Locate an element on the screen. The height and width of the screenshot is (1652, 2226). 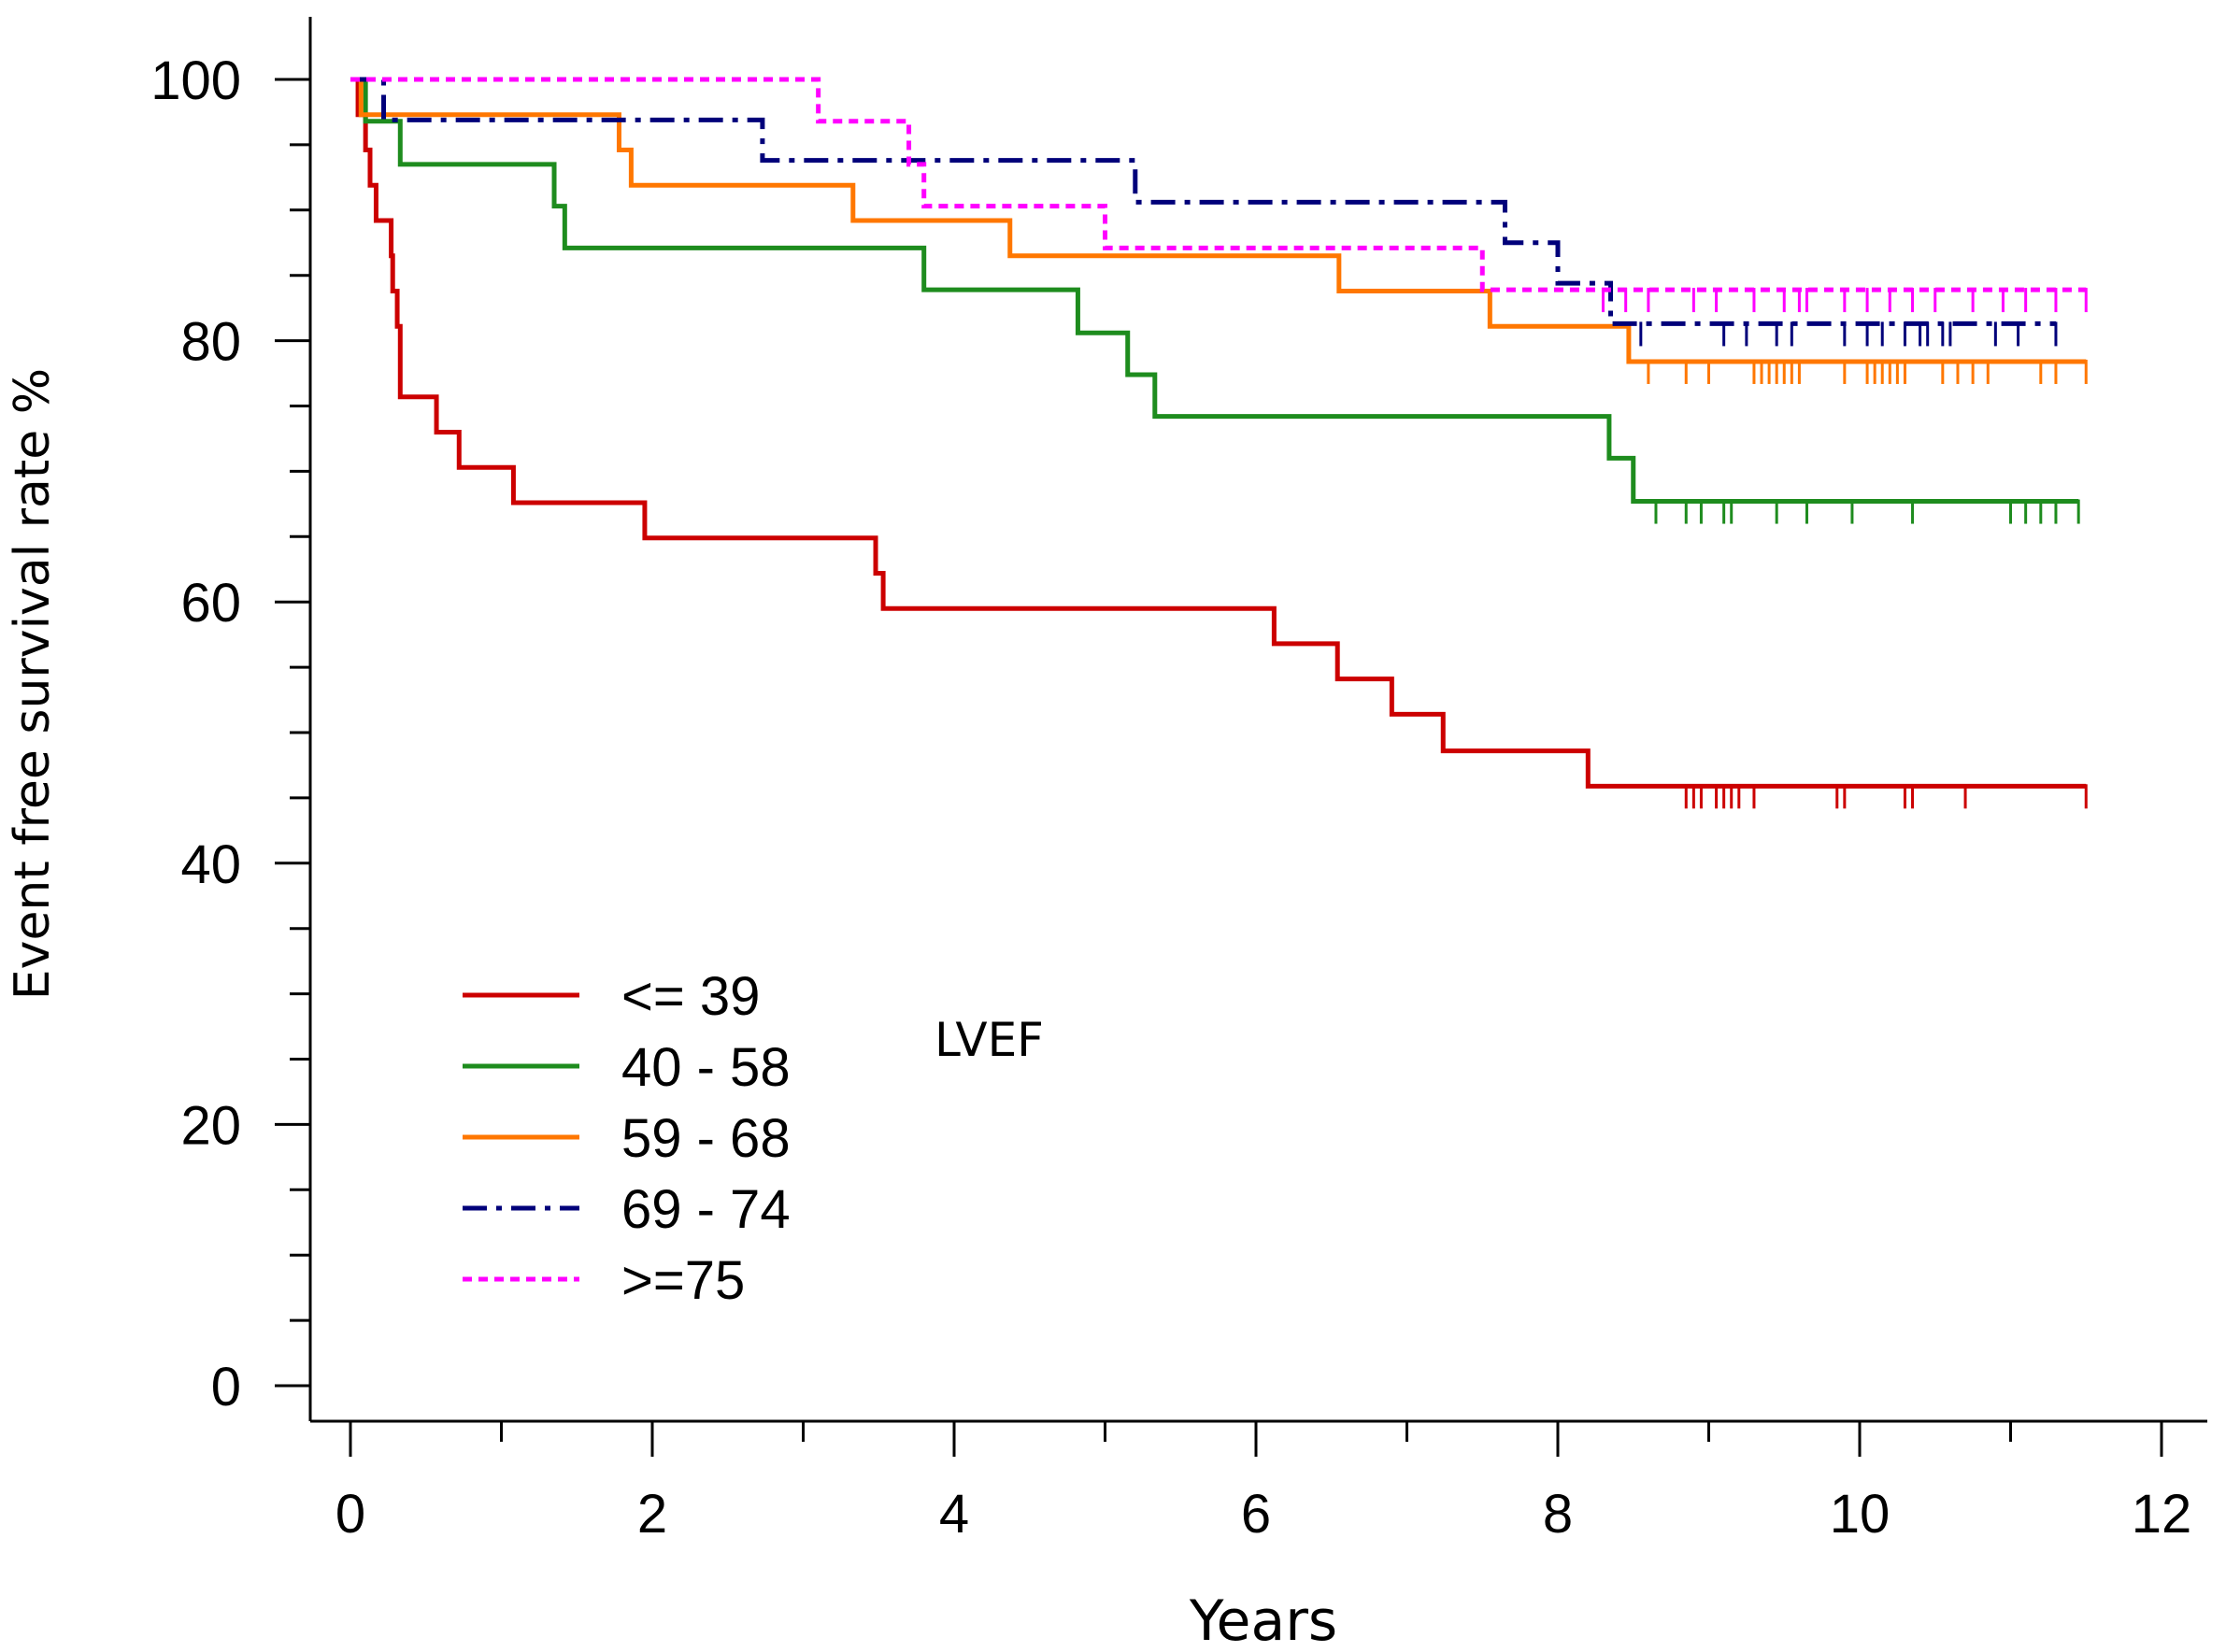
y-tick-label: 40 is located at coordinates (210, 864).